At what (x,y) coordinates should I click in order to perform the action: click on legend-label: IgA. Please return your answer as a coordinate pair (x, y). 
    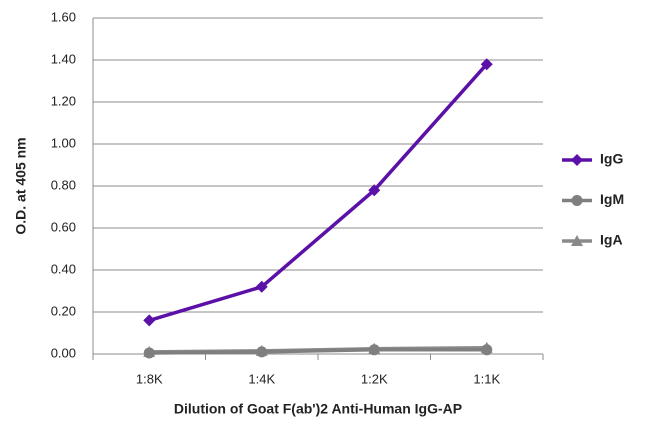
    Looking at the image, I should click on (611, 240).